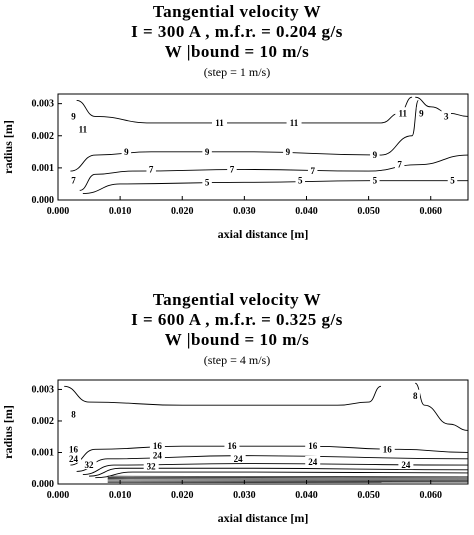 This screenshot has width=474, height=535. Describe the element at coordinates (182, 211) in the screenshot. I see `chart1-xtick-label: 0.020` at that location.